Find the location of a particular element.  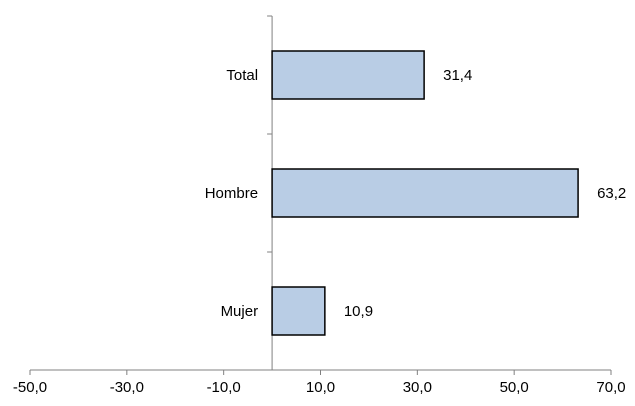

x-tick-label: 70,0 is located at coordinates (610, 387).